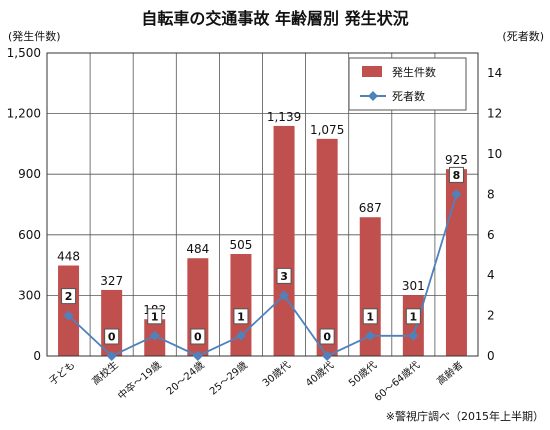 This screenshot has width=550, height=430. I want to click on bar-value-label: 1,075, so click(327, 130).